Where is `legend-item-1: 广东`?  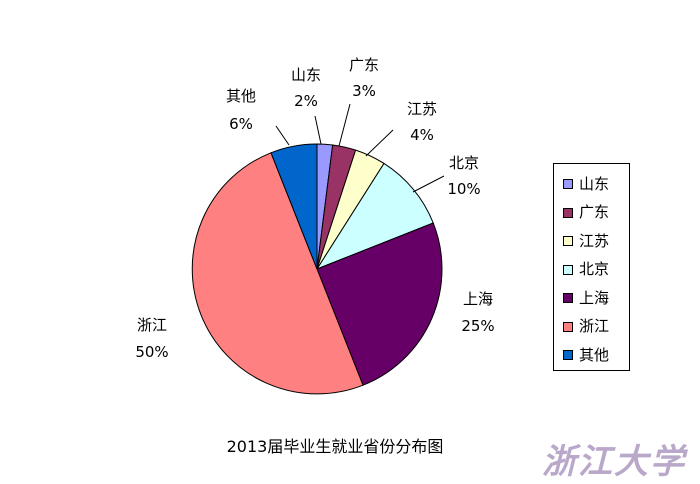 legend-item-1: 广东 is located at coordinates (591, 213).